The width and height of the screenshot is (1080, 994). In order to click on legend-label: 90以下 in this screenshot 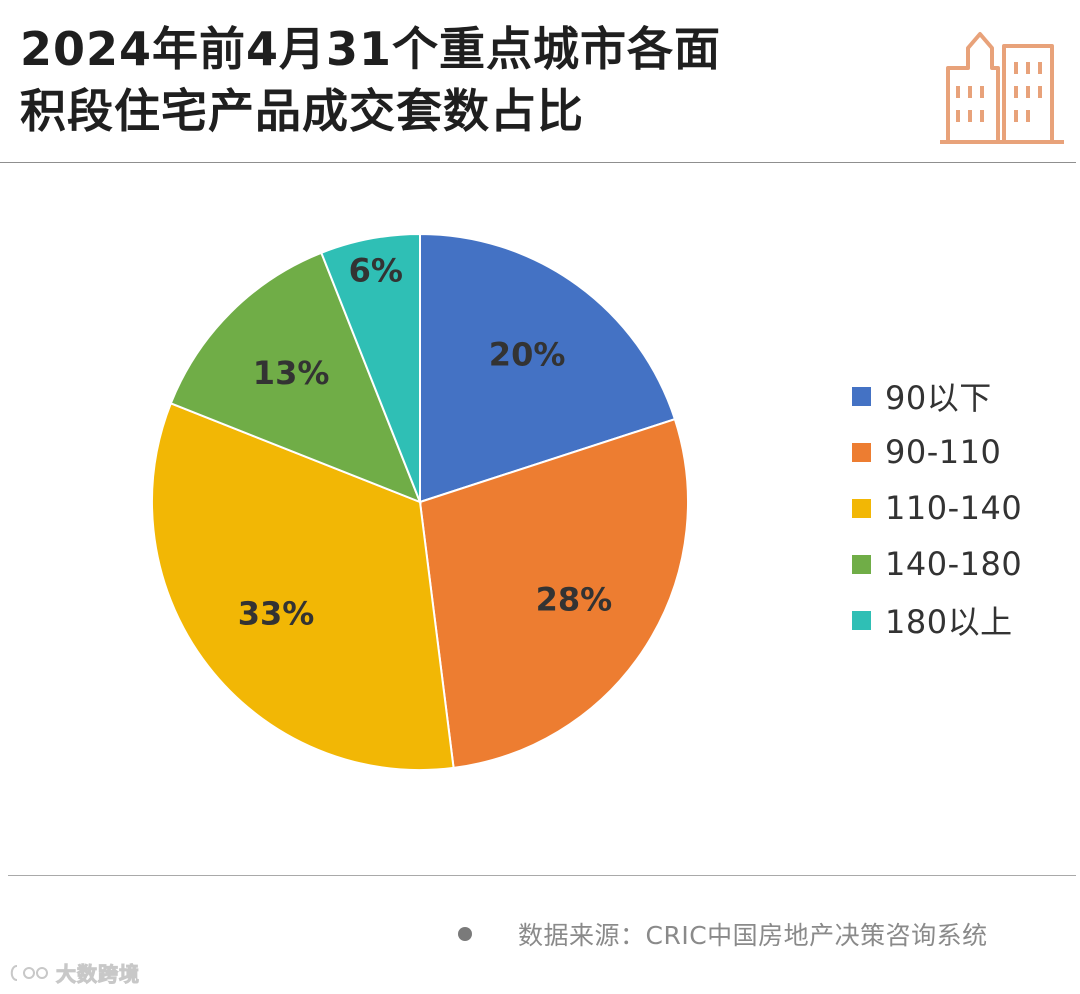, I will do `click(938, 398)`.